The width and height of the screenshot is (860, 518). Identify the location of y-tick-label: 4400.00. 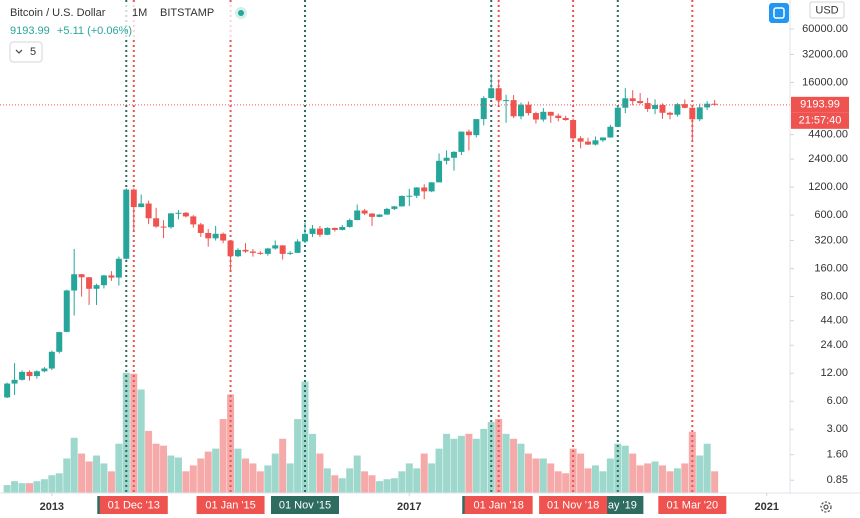
(828, 135).